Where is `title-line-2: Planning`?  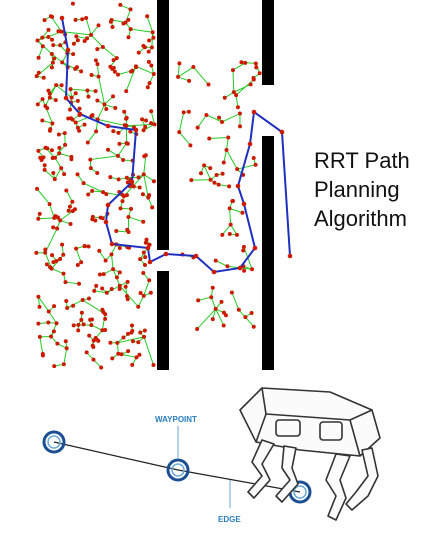
title-line-2: Planning is located at coordinates (357, 189).